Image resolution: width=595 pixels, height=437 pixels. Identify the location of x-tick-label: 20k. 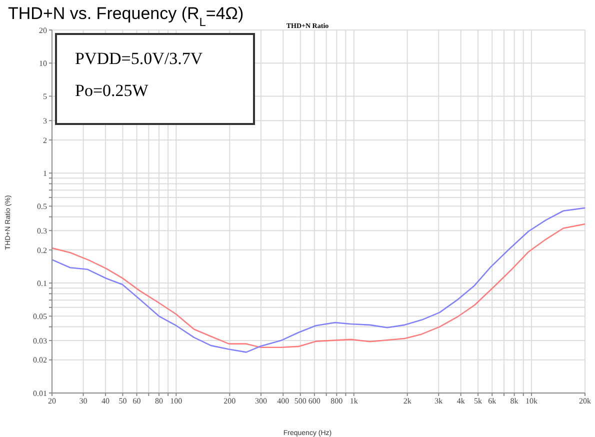
(585, 401).